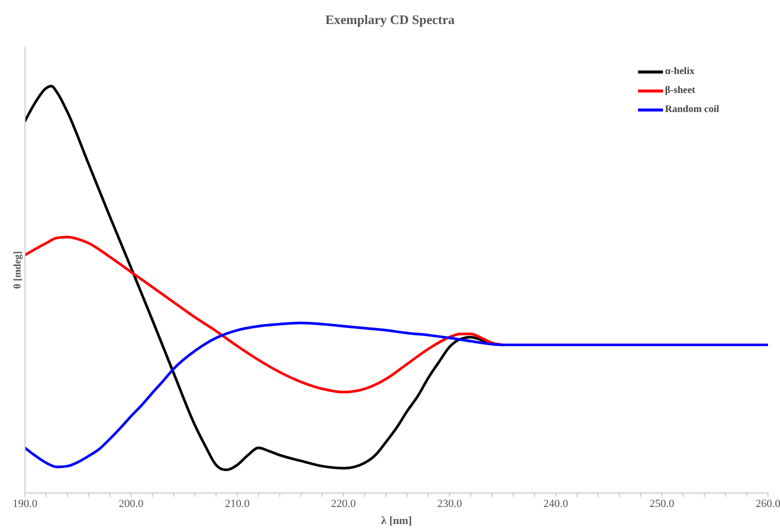  Describe the element at coordinates (25, 504) in the screenshot. I see `x-tick-label: 190.0` at that location.